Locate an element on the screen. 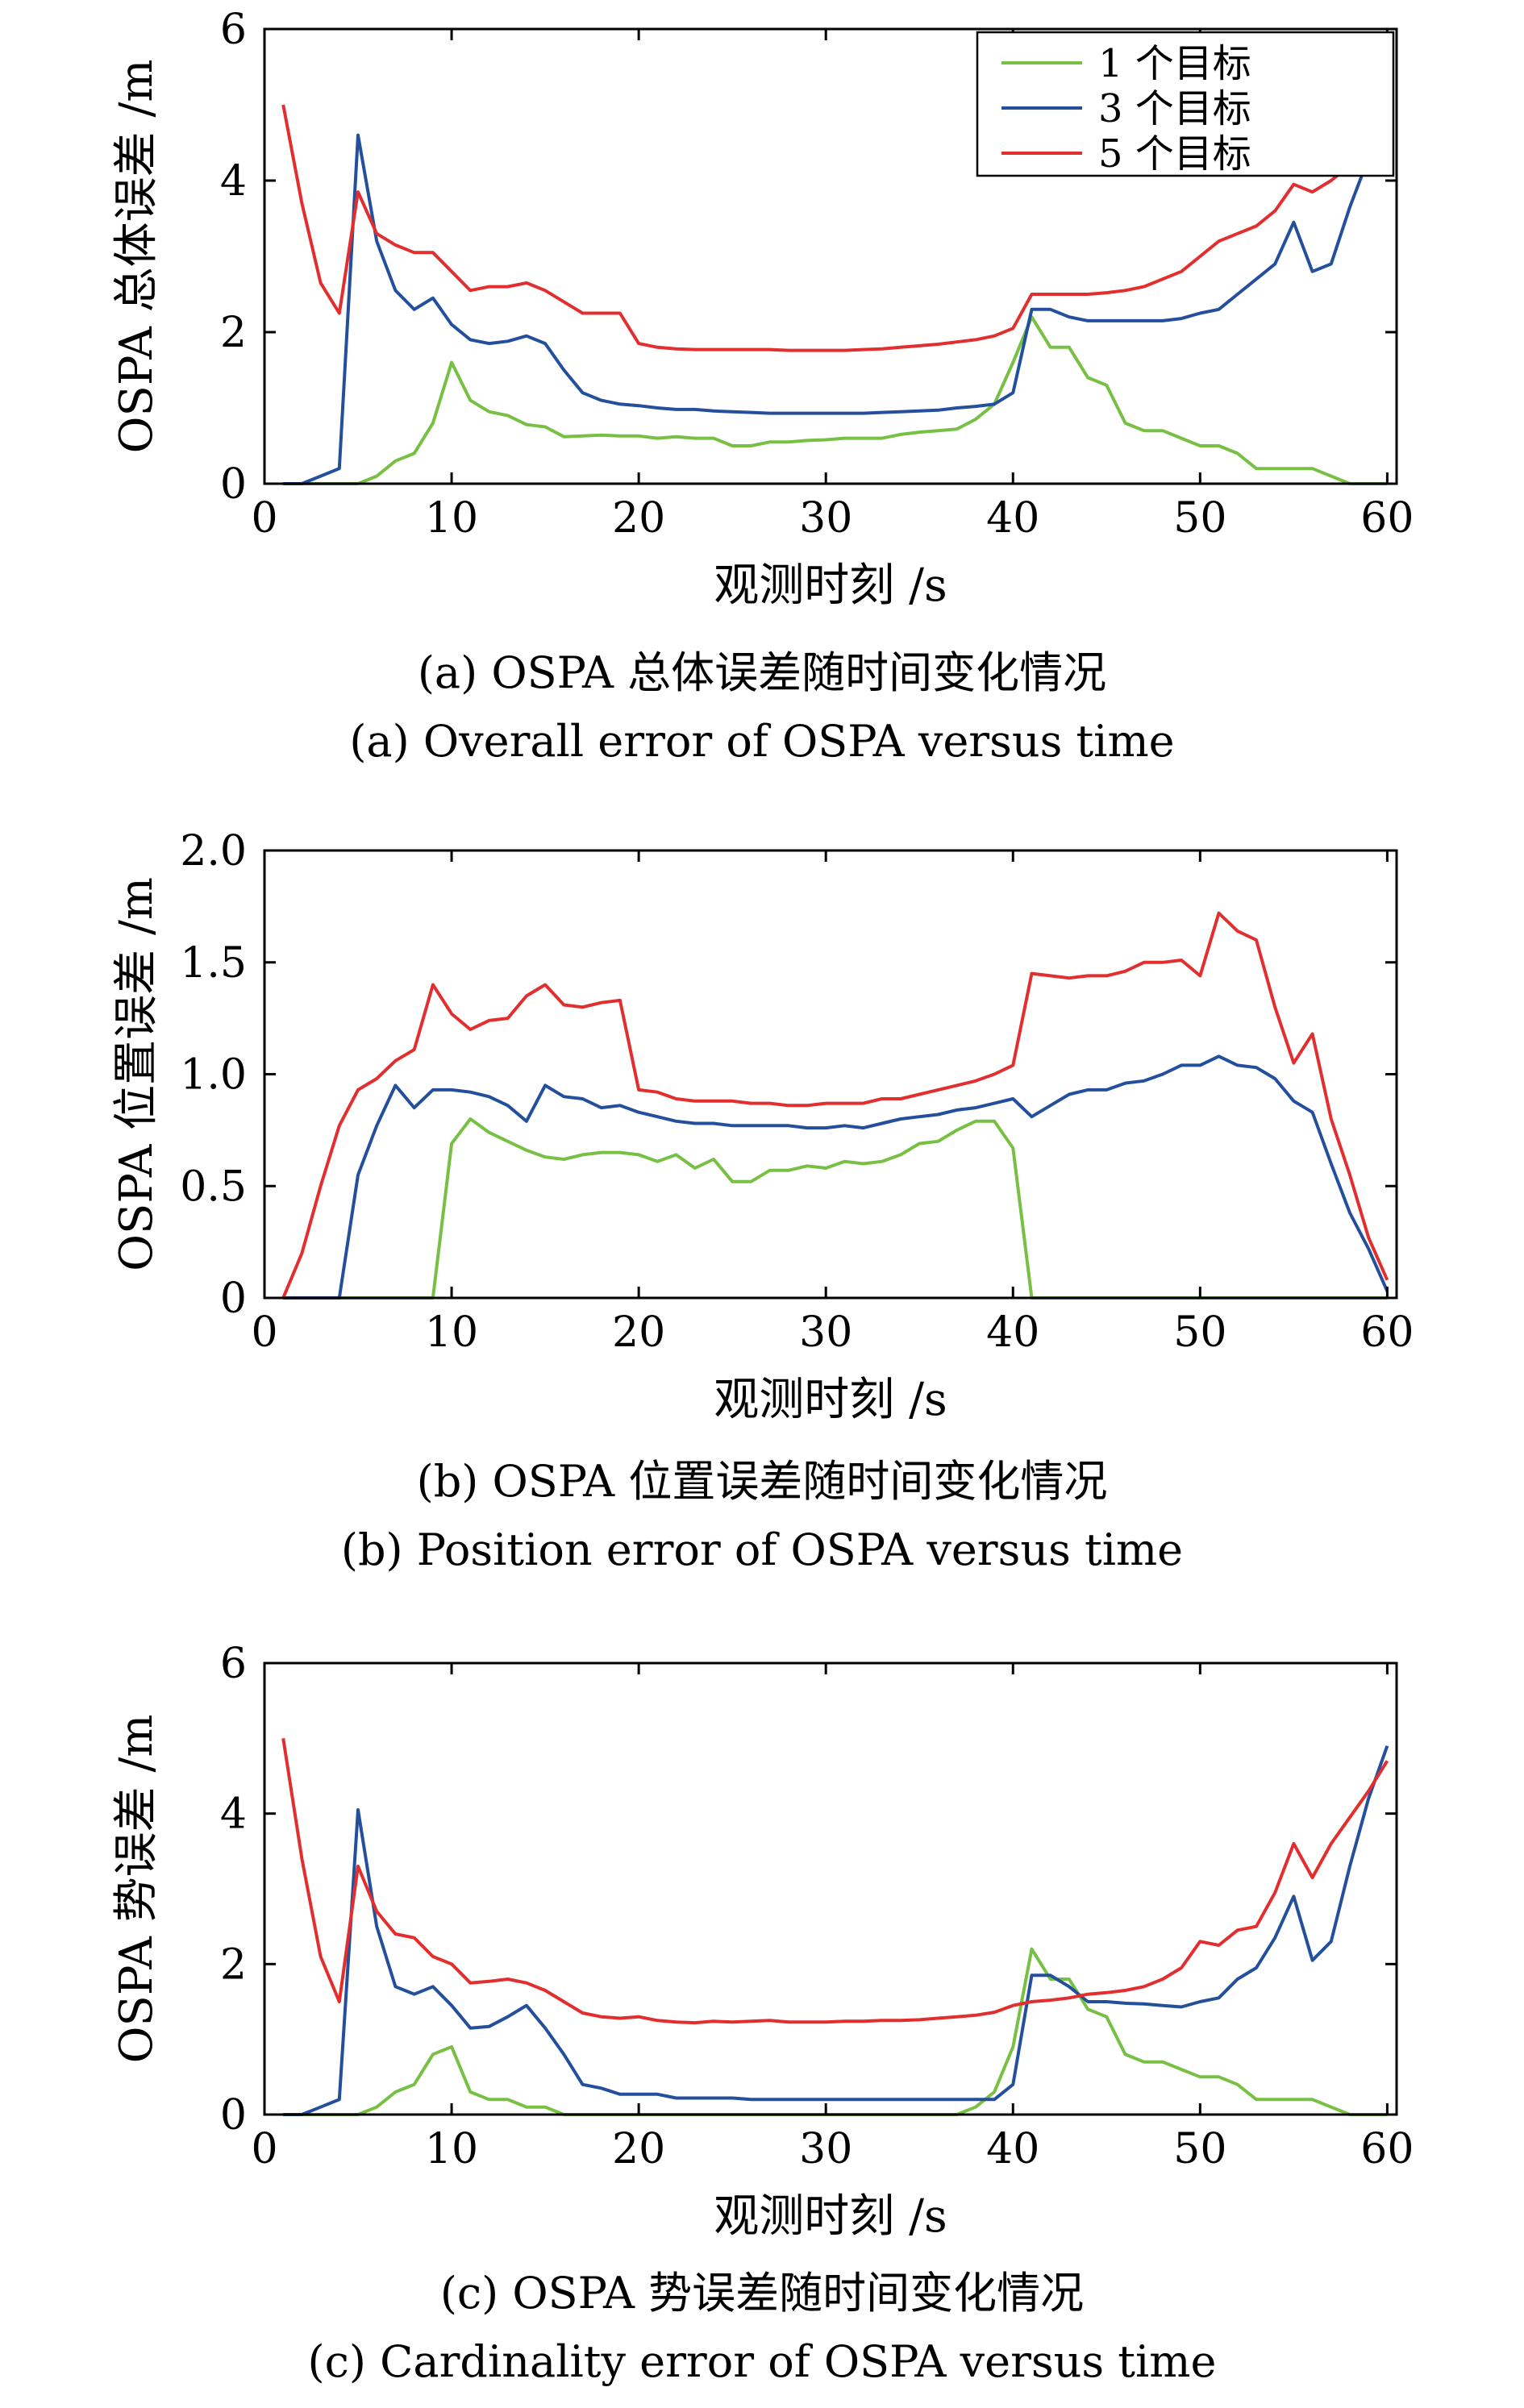  y-tick-label-b: 1.5 is located at coordinates (213, 963).